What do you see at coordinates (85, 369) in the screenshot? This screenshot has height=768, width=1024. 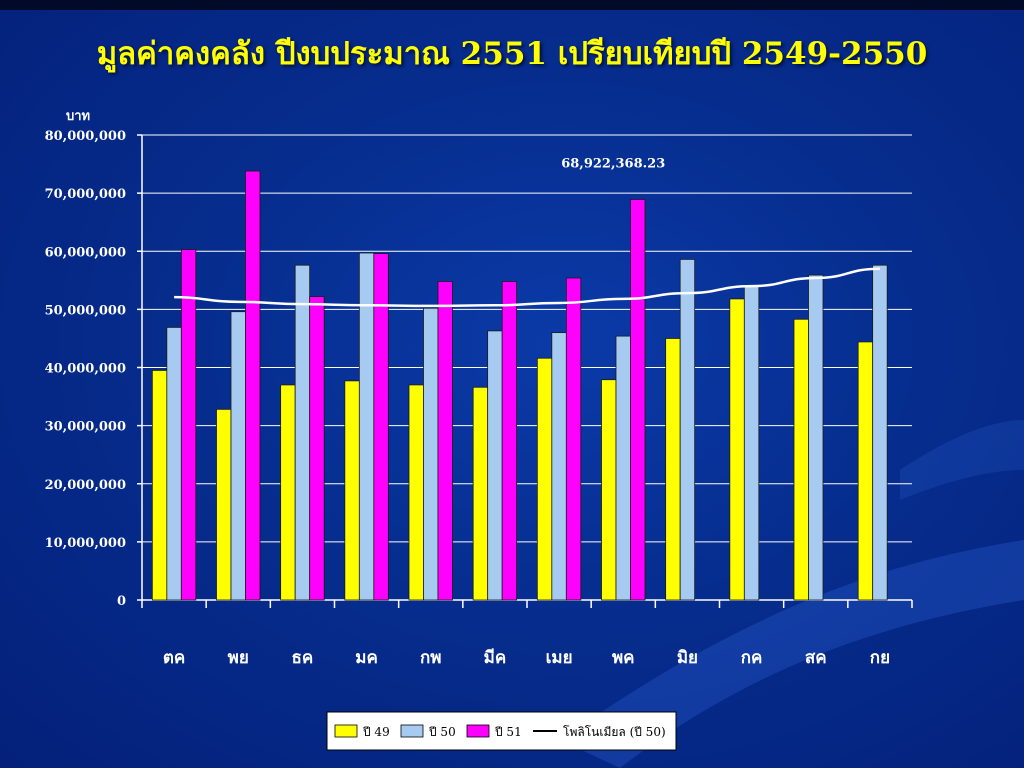 I see `y-tick-label: 40,000,000` at bounding box center [85, 369].